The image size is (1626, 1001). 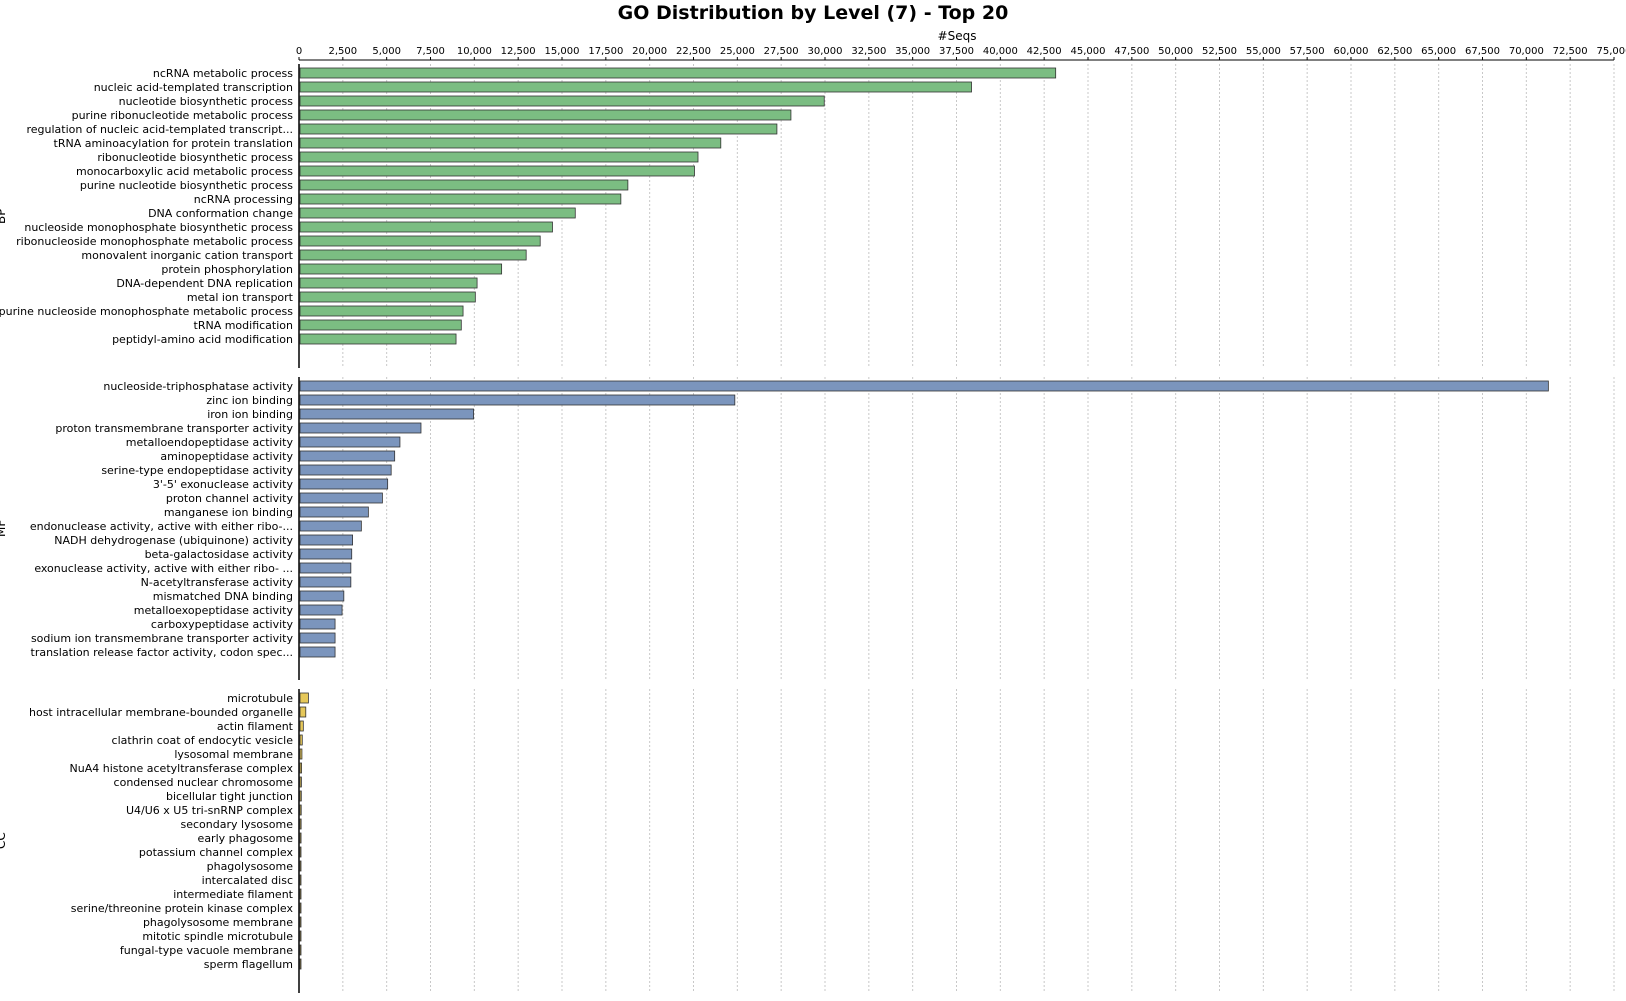 I want to click on category-label: nucleic acid-templated transcription, so click(x=193, y=87).